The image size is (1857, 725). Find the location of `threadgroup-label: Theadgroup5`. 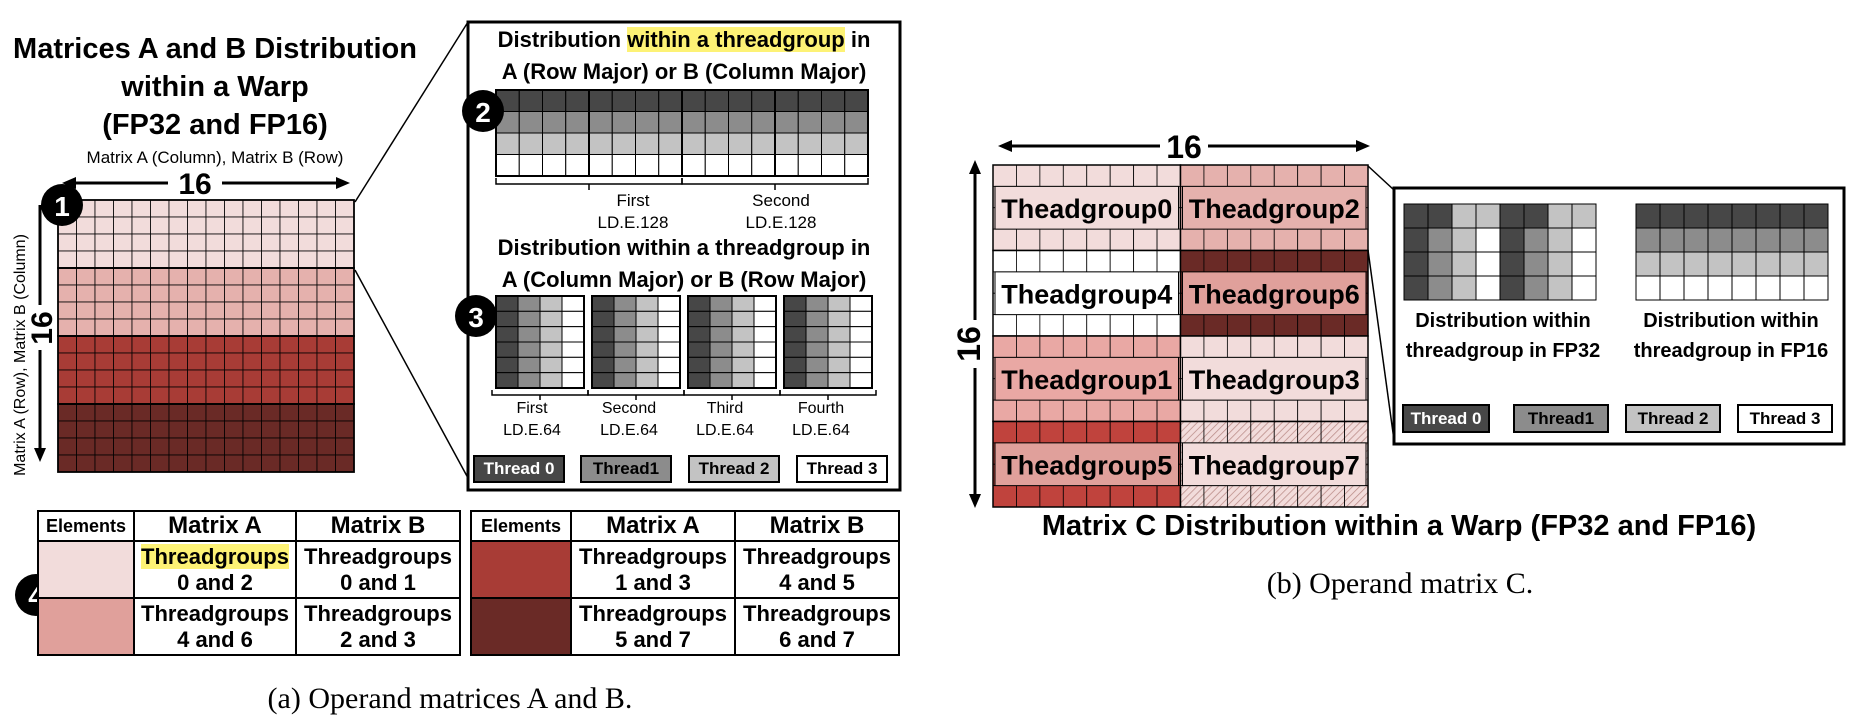

threadgroup-label: Theadgroup5 is located at coordinates (1086, 465).